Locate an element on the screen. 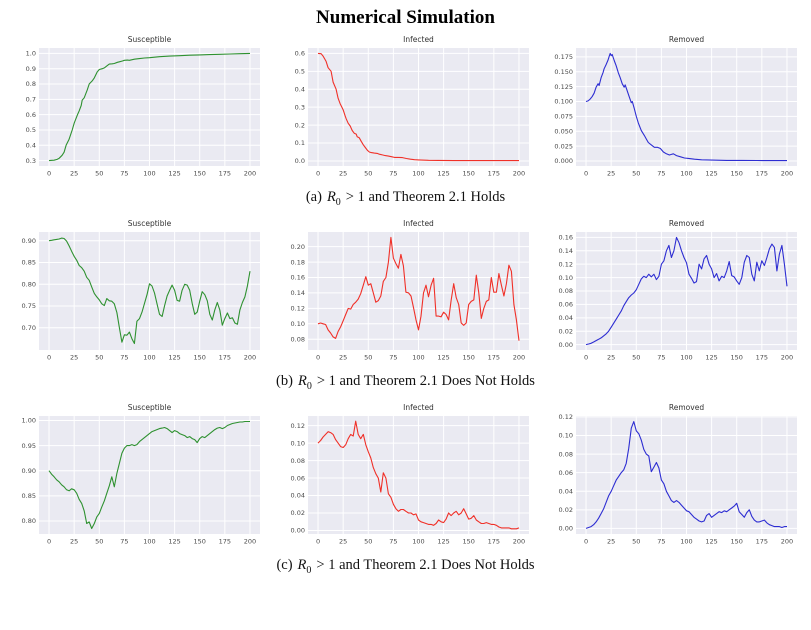 Image resolution: width=811 pixels, height=630 pixels. svg-text: 0.0 is located at coordinates (299, 161).